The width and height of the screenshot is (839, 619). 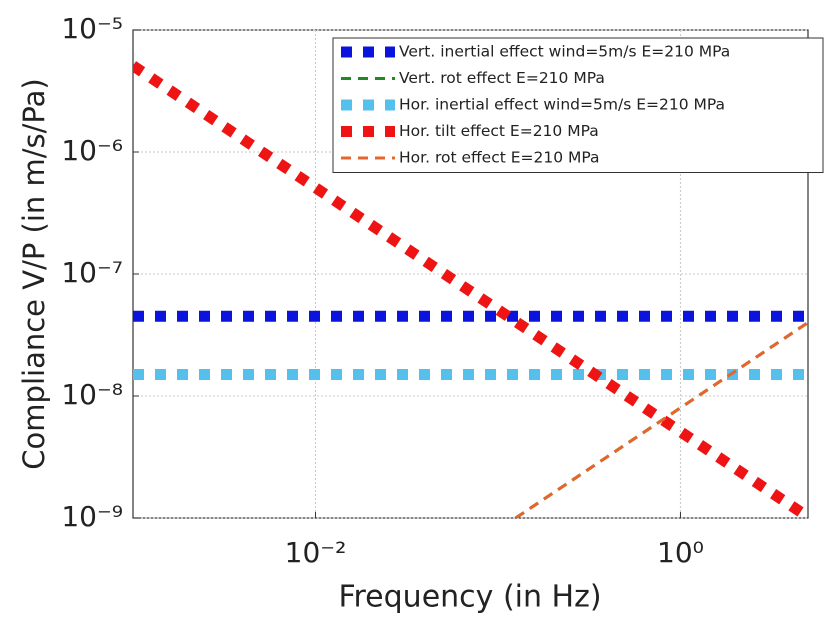 What do you see at coordinates (92, 272) in the screenshot?
I see `y-tick-label: 10⁻⁷` at bounding box center [92, 272].